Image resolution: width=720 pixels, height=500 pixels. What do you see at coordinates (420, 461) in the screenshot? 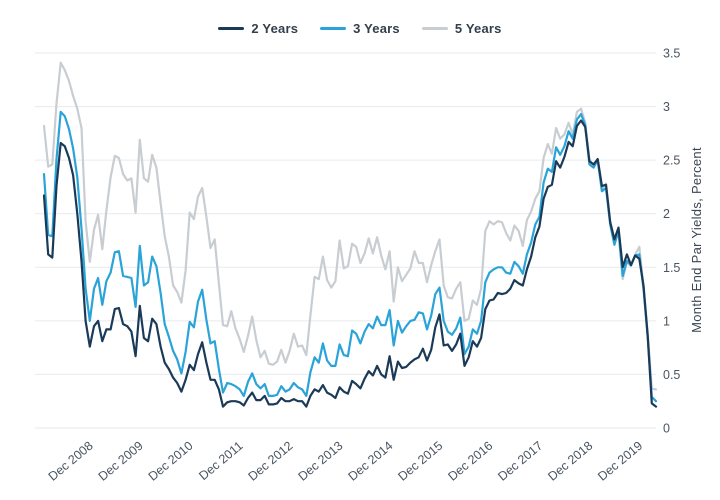
I see `x-tick-label: Dec 2015` at bounding box center [420, 461].